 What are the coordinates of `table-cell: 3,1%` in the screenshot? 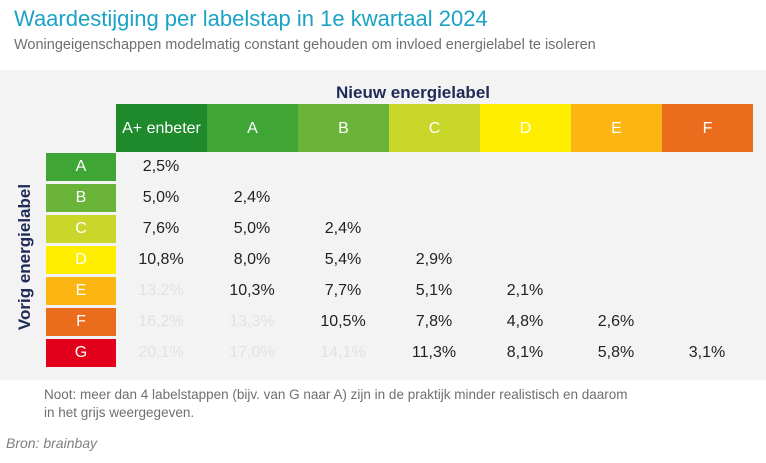 It's located at (707, 352).